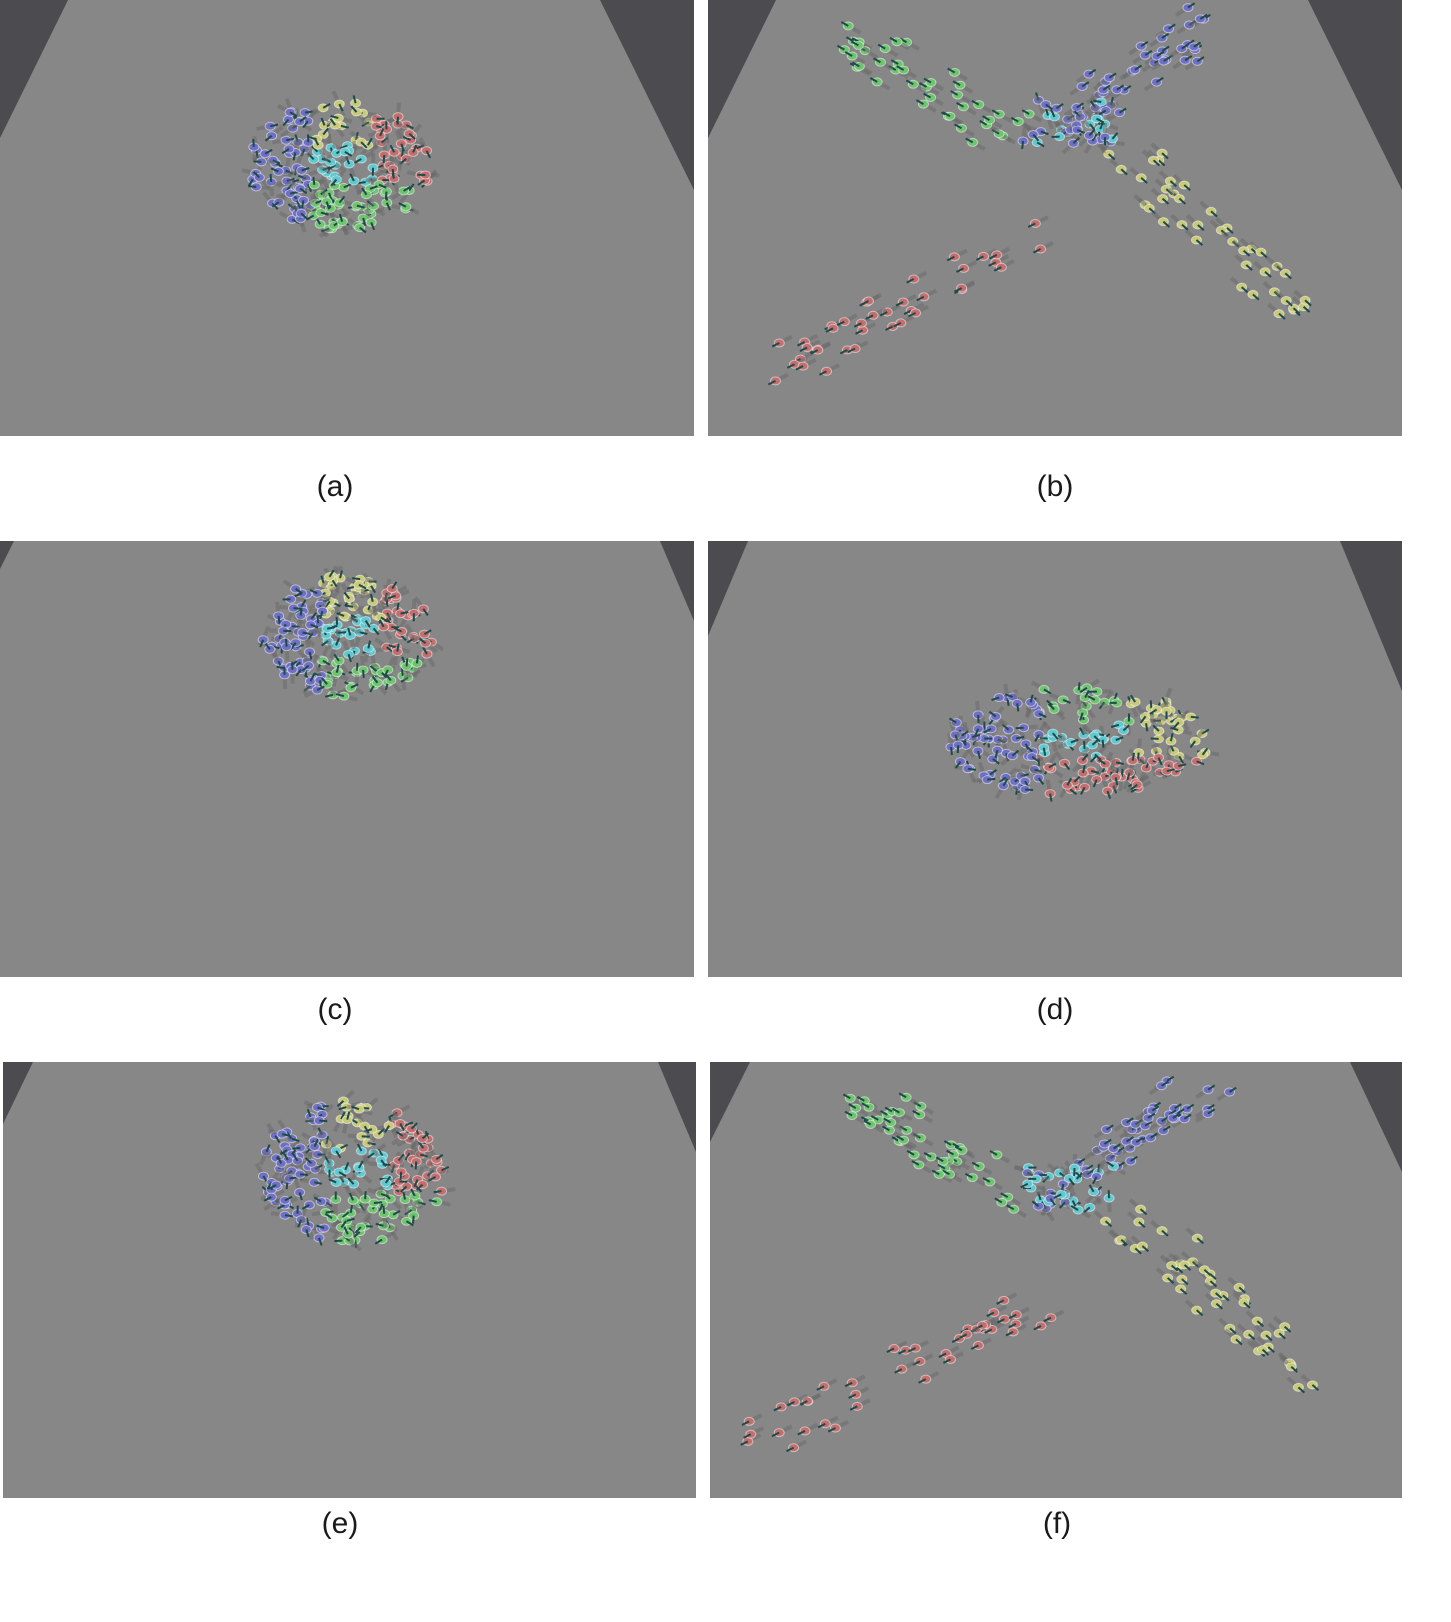 Image resolution: width=1451 pixels, height=1622 pixels. I want to click on caption-f: (f), so click(1057, 1523).